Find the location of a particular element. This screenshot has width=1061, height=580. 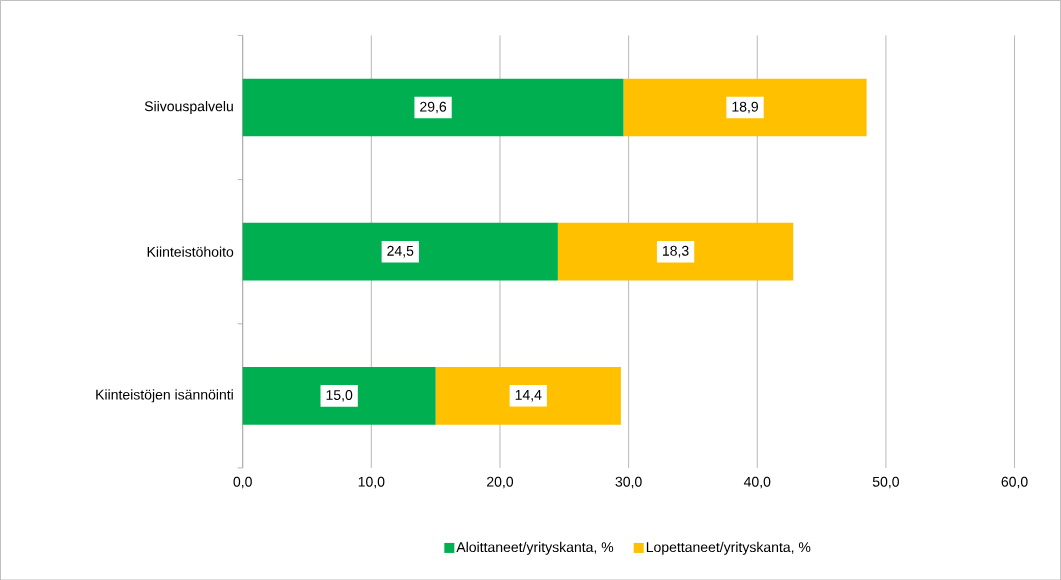

x-tick-label: 20,0 is located at coordinates (500, 482).